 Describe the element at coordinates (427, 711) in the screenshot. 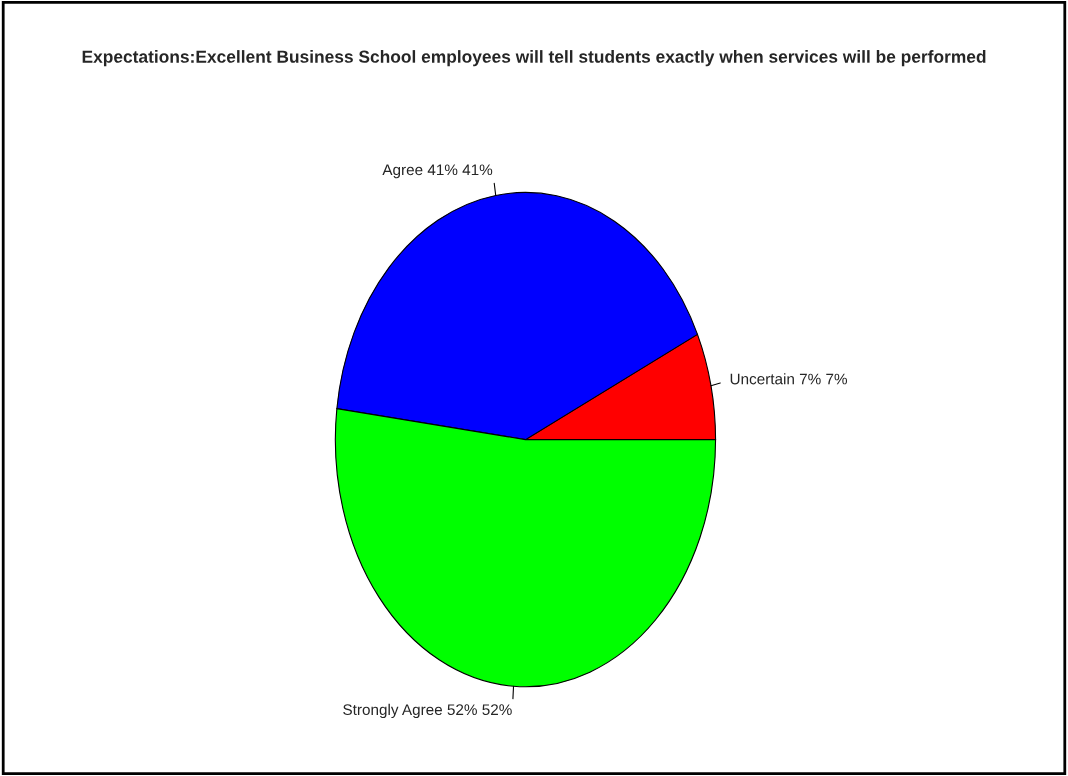

I see `slice-label: Strongly Agree 52% 52%` at that location.